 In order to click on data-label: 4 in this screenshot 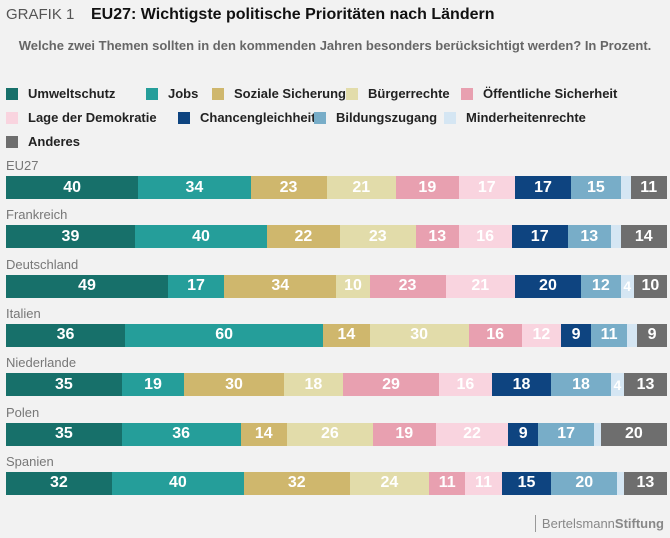, I will do `click(627, 286)`.